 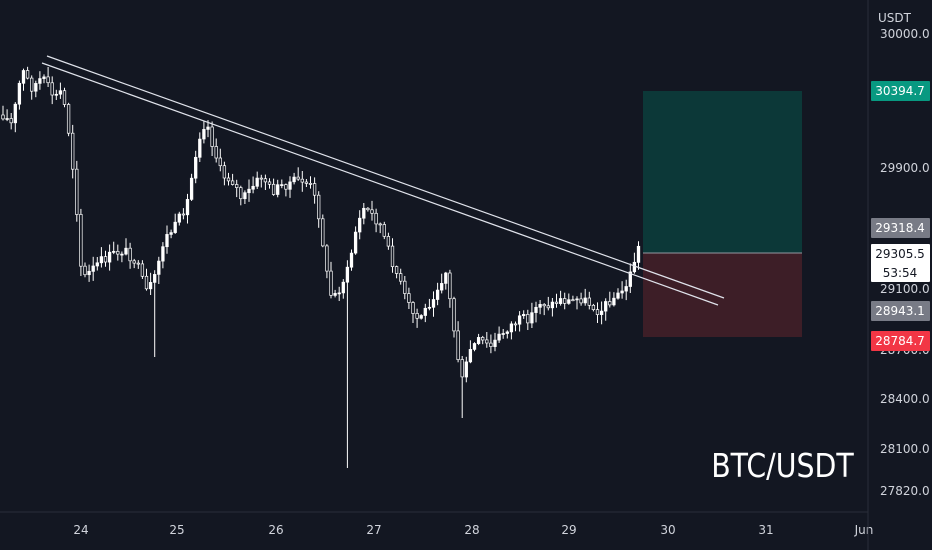 I want to click on x-tick-label: Jun, so click(x=864, y=530).